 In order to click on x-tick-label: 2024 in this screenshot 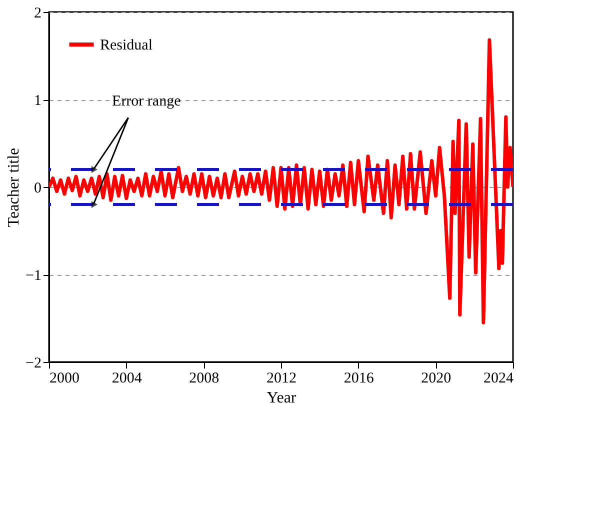, I will do `click(499, 378)`.